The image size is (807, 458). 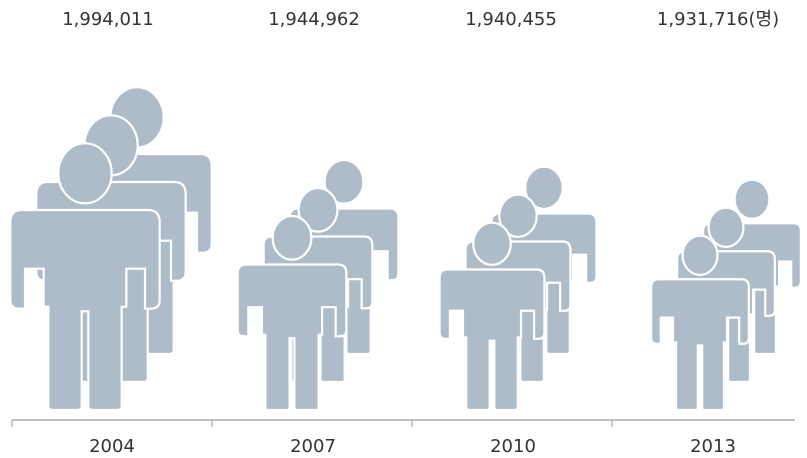 I want to click on x-tick-label-2004: 2004, so click(x=112, y=446).